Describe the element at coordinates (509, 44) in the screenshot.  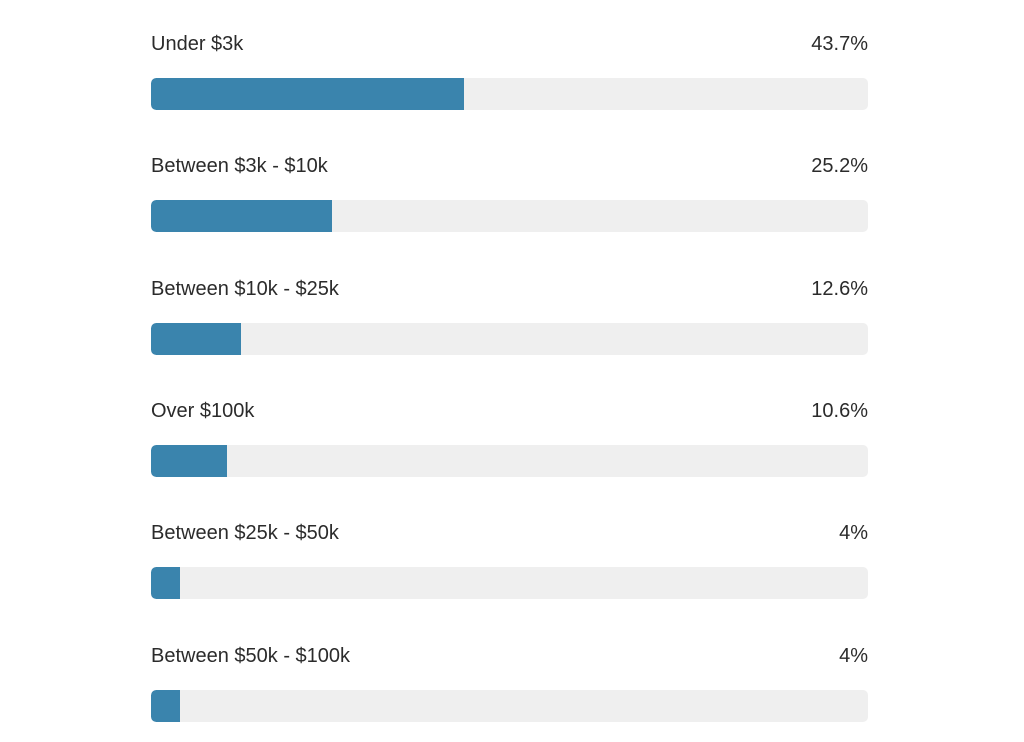
I see `bar-label-line: Under $3k 43.7%` at that location.